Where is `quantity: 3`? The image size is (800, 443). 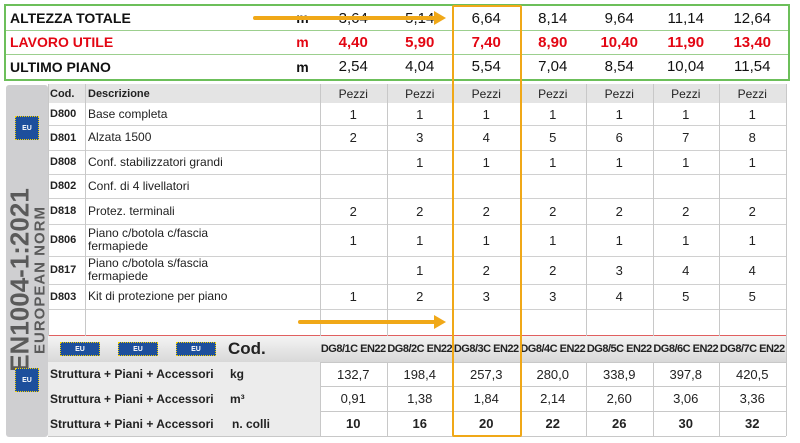 quantity: 3 is located at coordinates (619, 270).